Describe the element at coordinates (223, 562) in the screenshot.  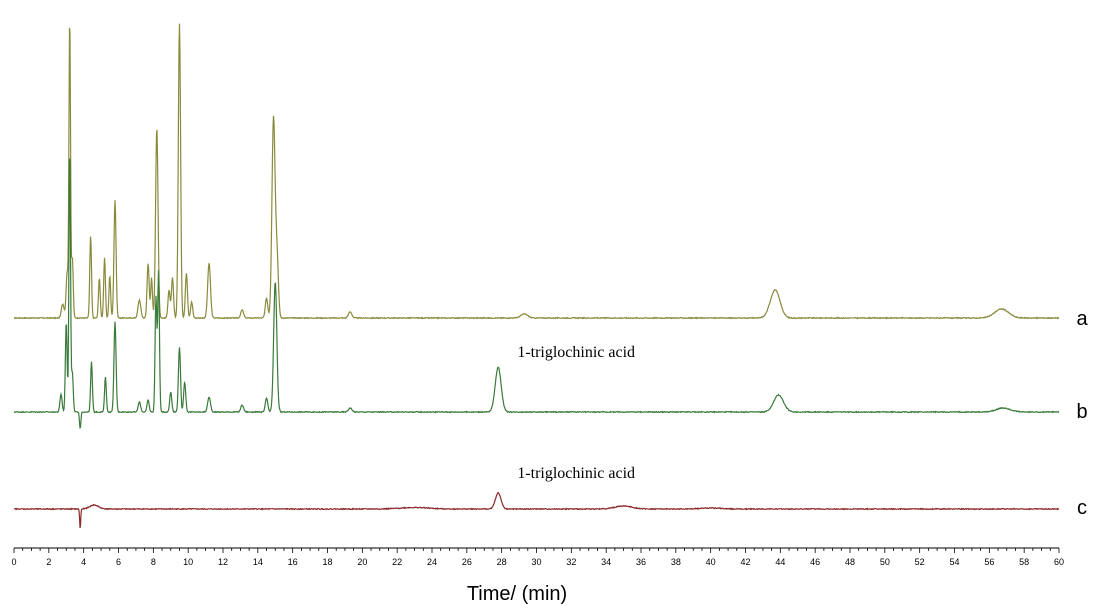
I see `x-tick-label: 12` at that location.